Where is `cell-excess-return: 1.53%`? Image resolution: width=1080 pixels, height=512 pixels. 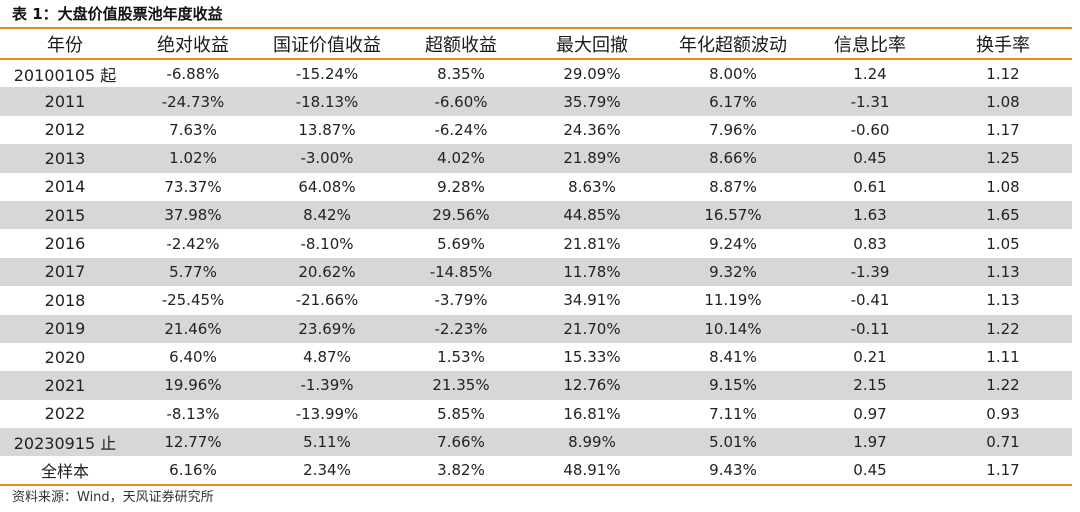
cell-excess-return: 1.53% is located at coordinates (461, 357).